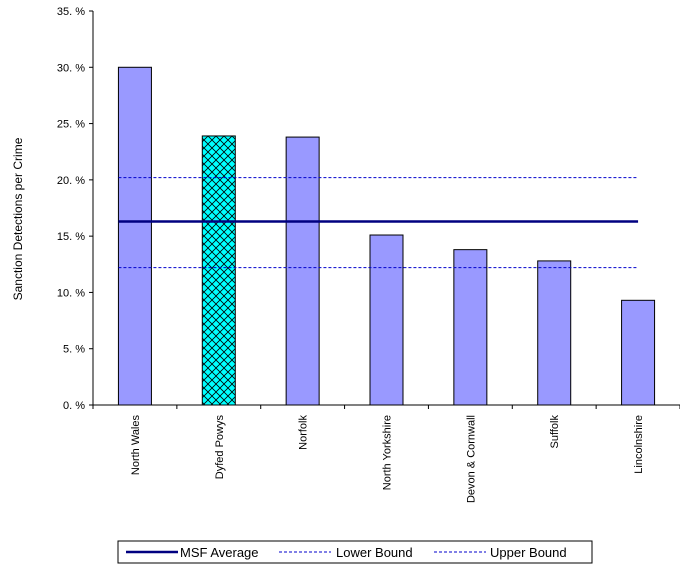  What do you see at coordinates (470, 327) in the screenshot?
I see `bar-devon-and-cornwall` at bounding box center [470, 327].